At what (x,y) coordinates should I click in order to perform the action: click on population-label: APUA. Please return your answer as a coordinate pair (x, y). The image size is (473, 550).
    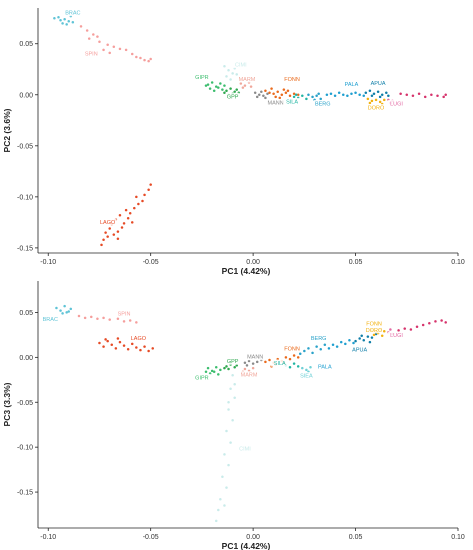
    Looking at the image, I should click on (378, 84).